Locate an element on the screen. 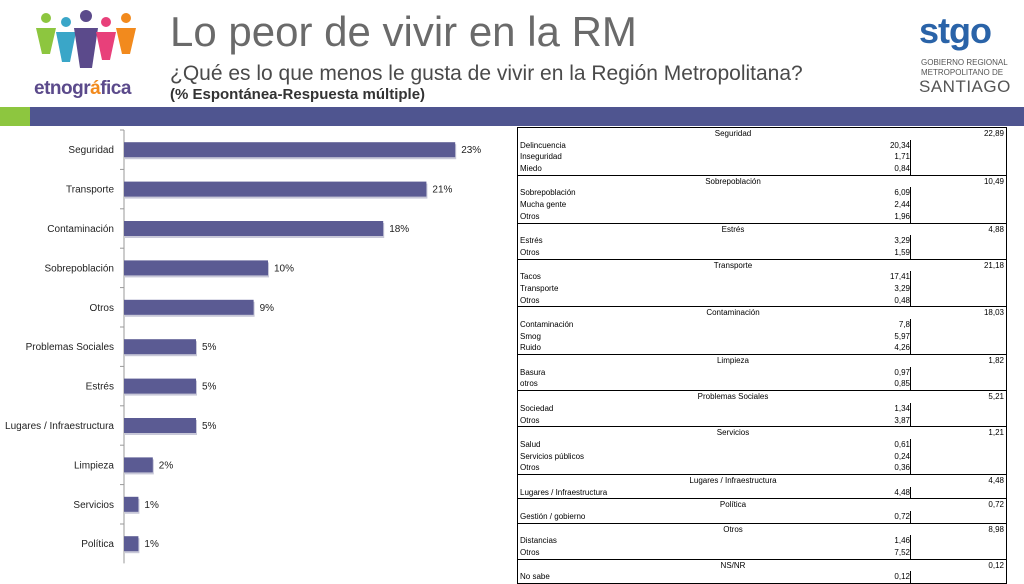 The image size is (1024, 584). group-name: Seguridad is located at coordinates (733, 133).